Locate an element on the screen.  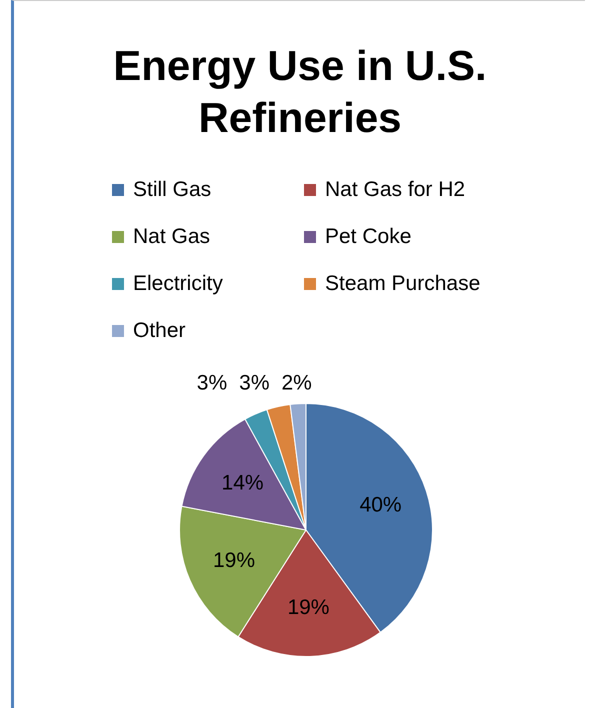
legend-label: Nat Gas is located at coordinates (171, 237).